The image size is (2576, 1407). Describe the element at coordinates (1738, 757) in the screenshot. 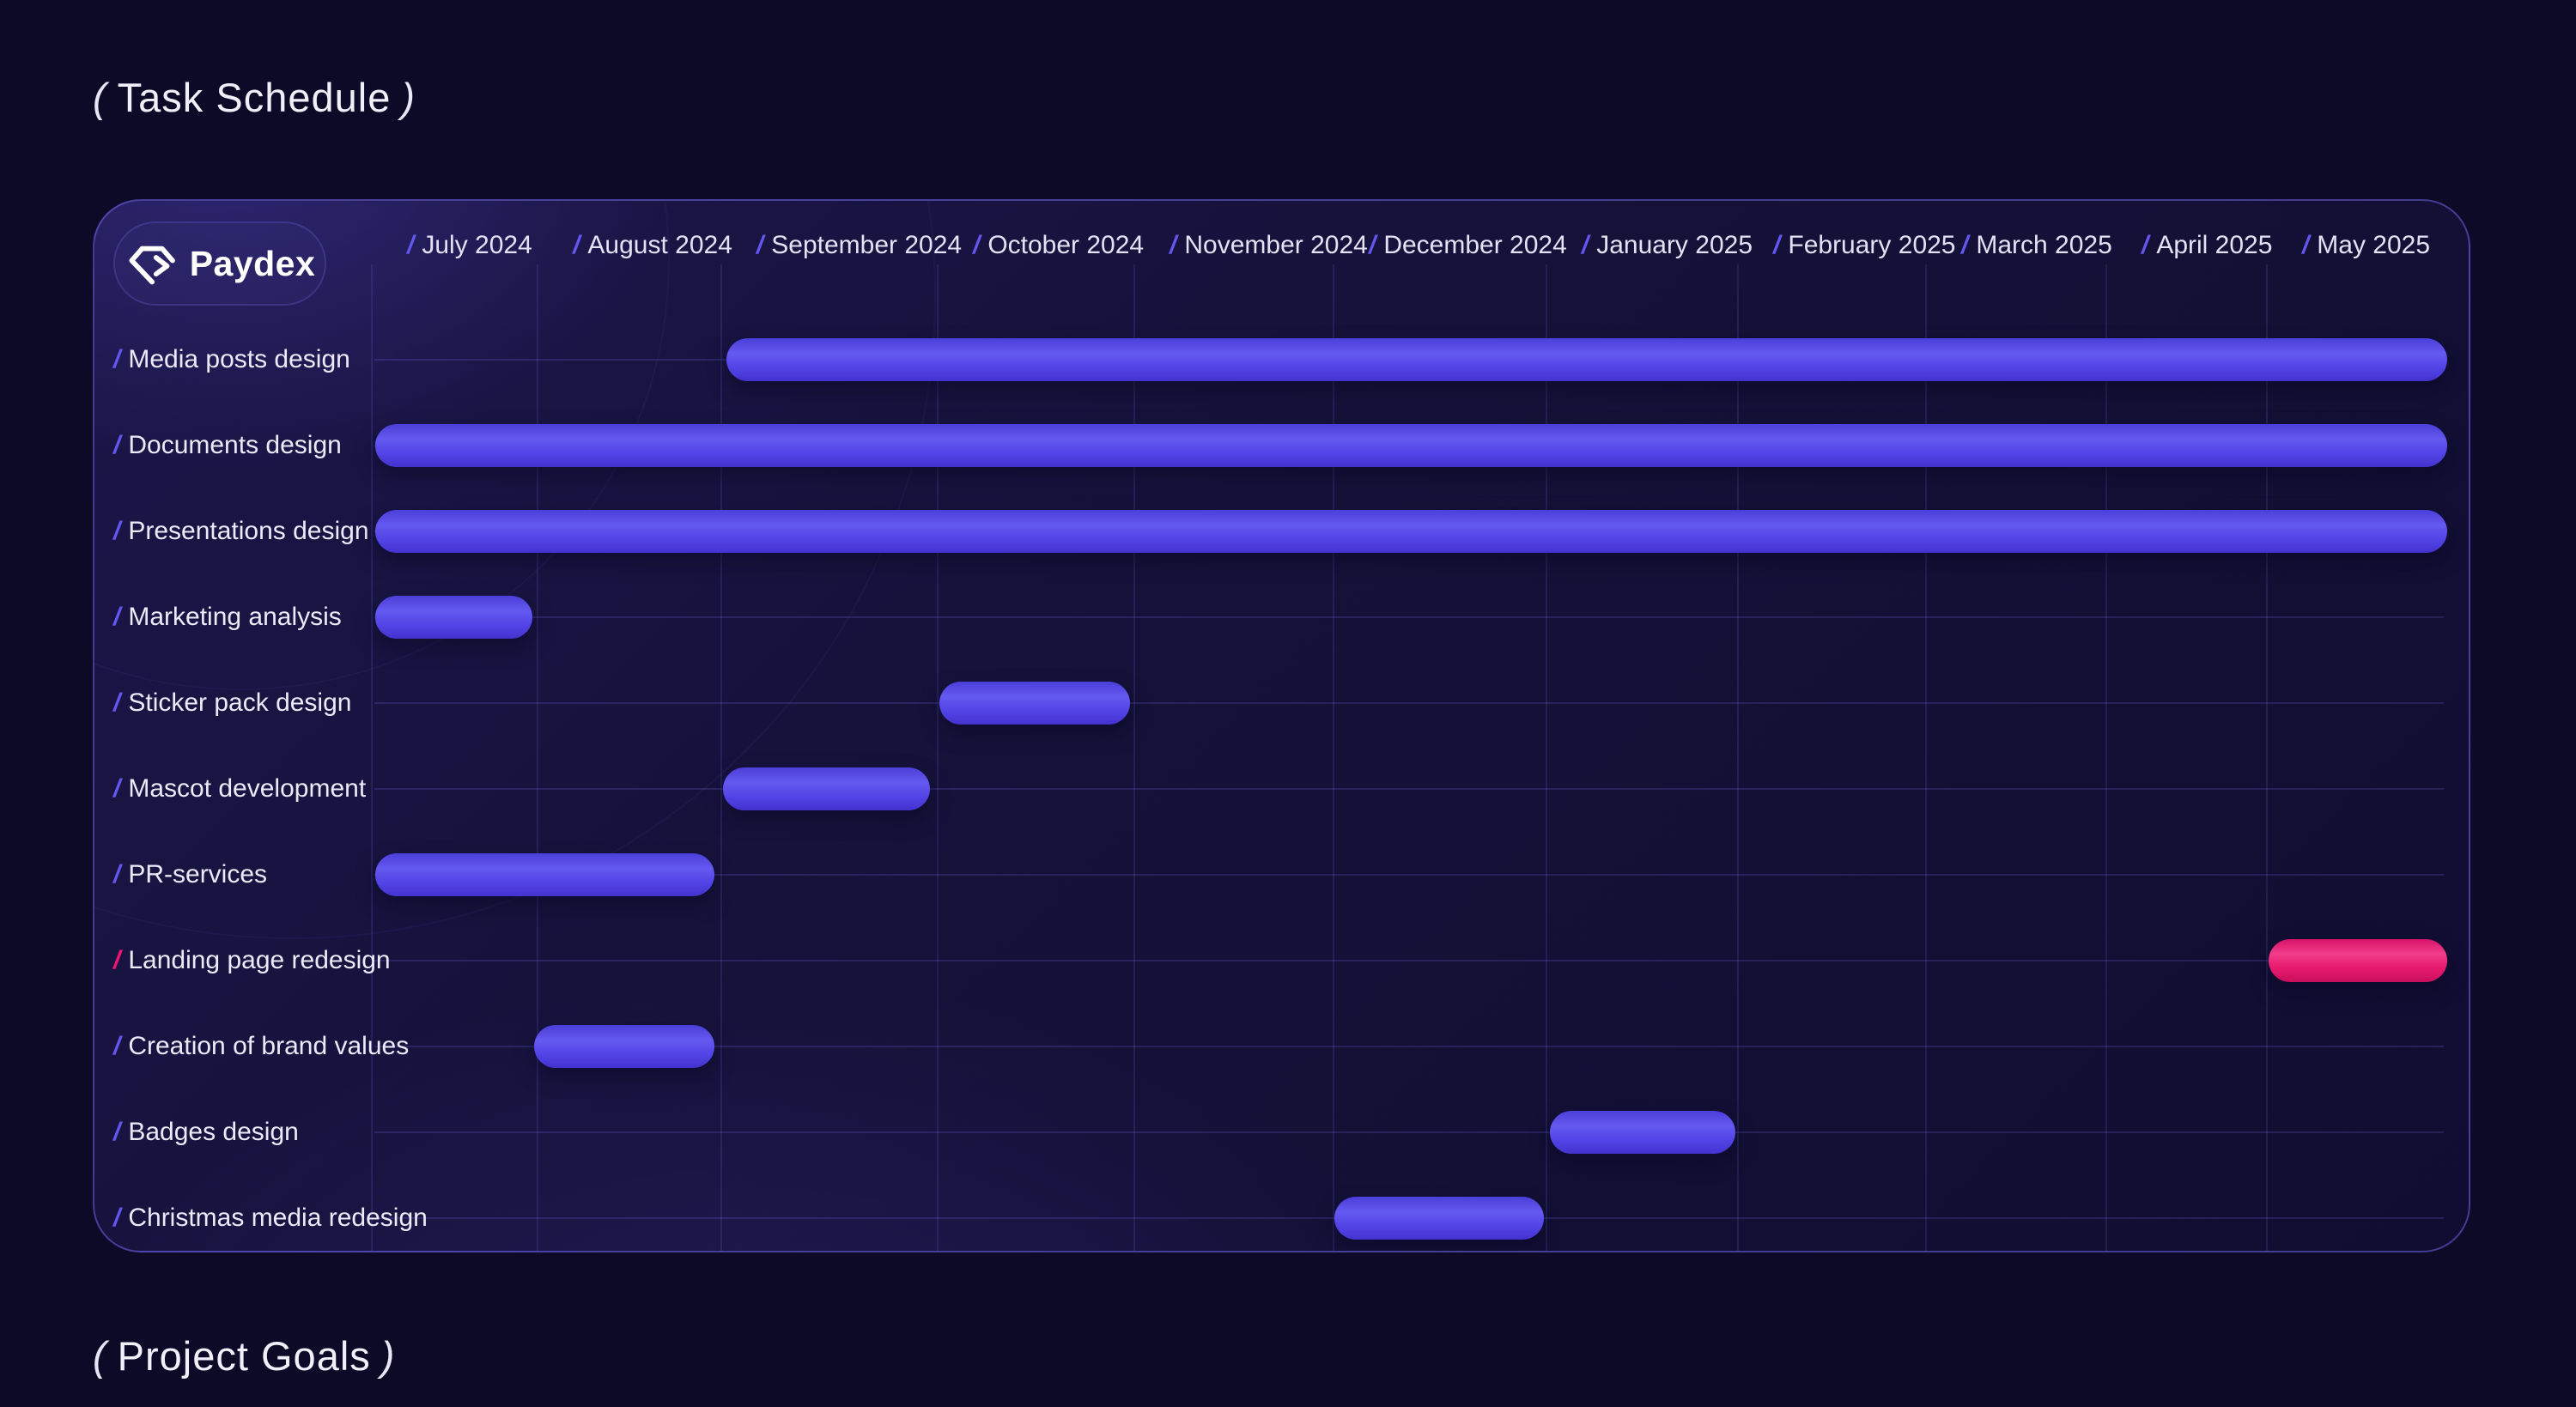

I see `grid-line-february-2025` at that location.